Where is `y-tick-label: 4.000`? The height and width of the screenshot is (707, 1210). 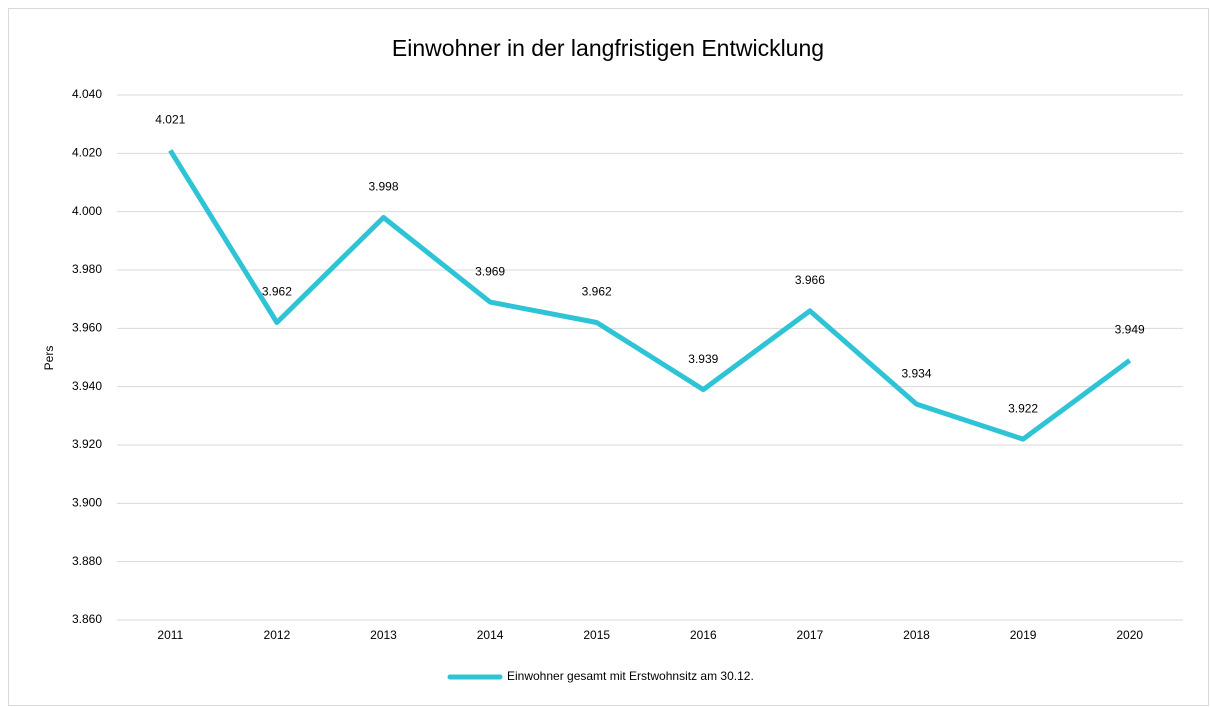 y-tick-label: 4.000 is located at coordinates (87, 211).